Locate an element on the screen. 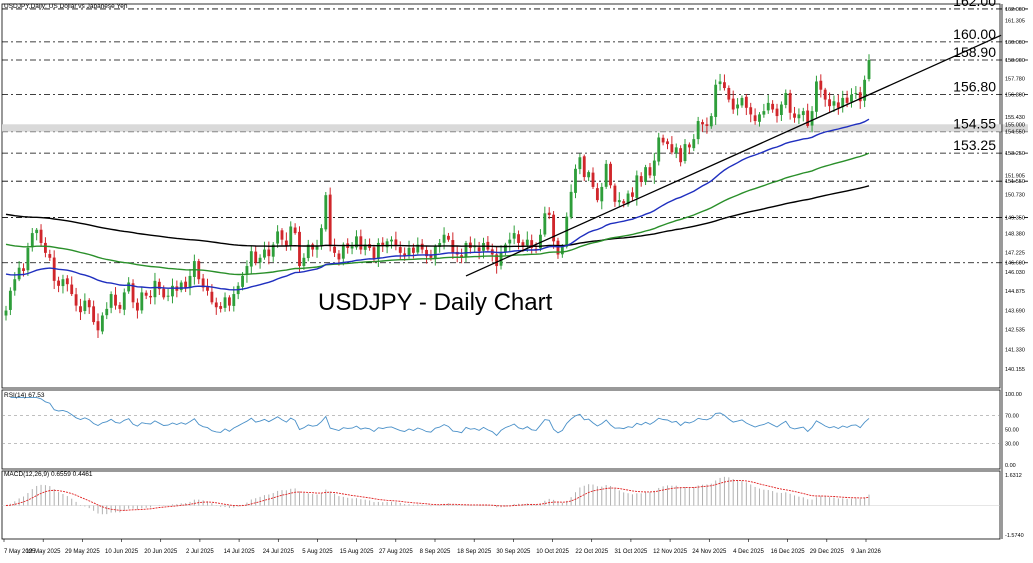  level-label-2: 158.90 is located at coordinates (974, 52).